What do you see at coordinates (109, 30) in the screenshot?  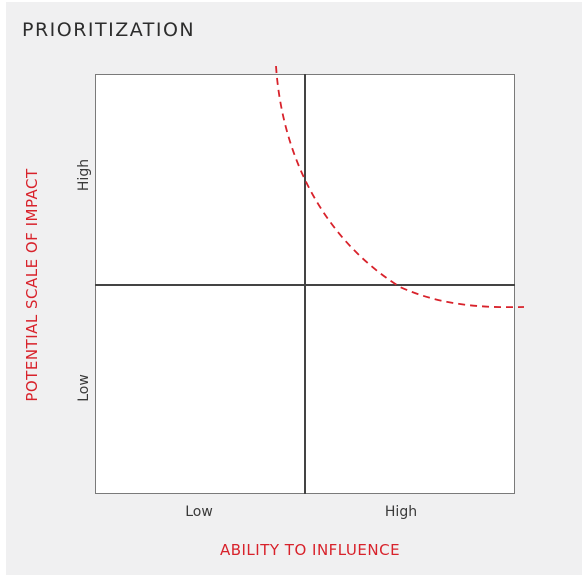 I see `page-title: PRIORITIZATION` at bounding box center [109, 30].